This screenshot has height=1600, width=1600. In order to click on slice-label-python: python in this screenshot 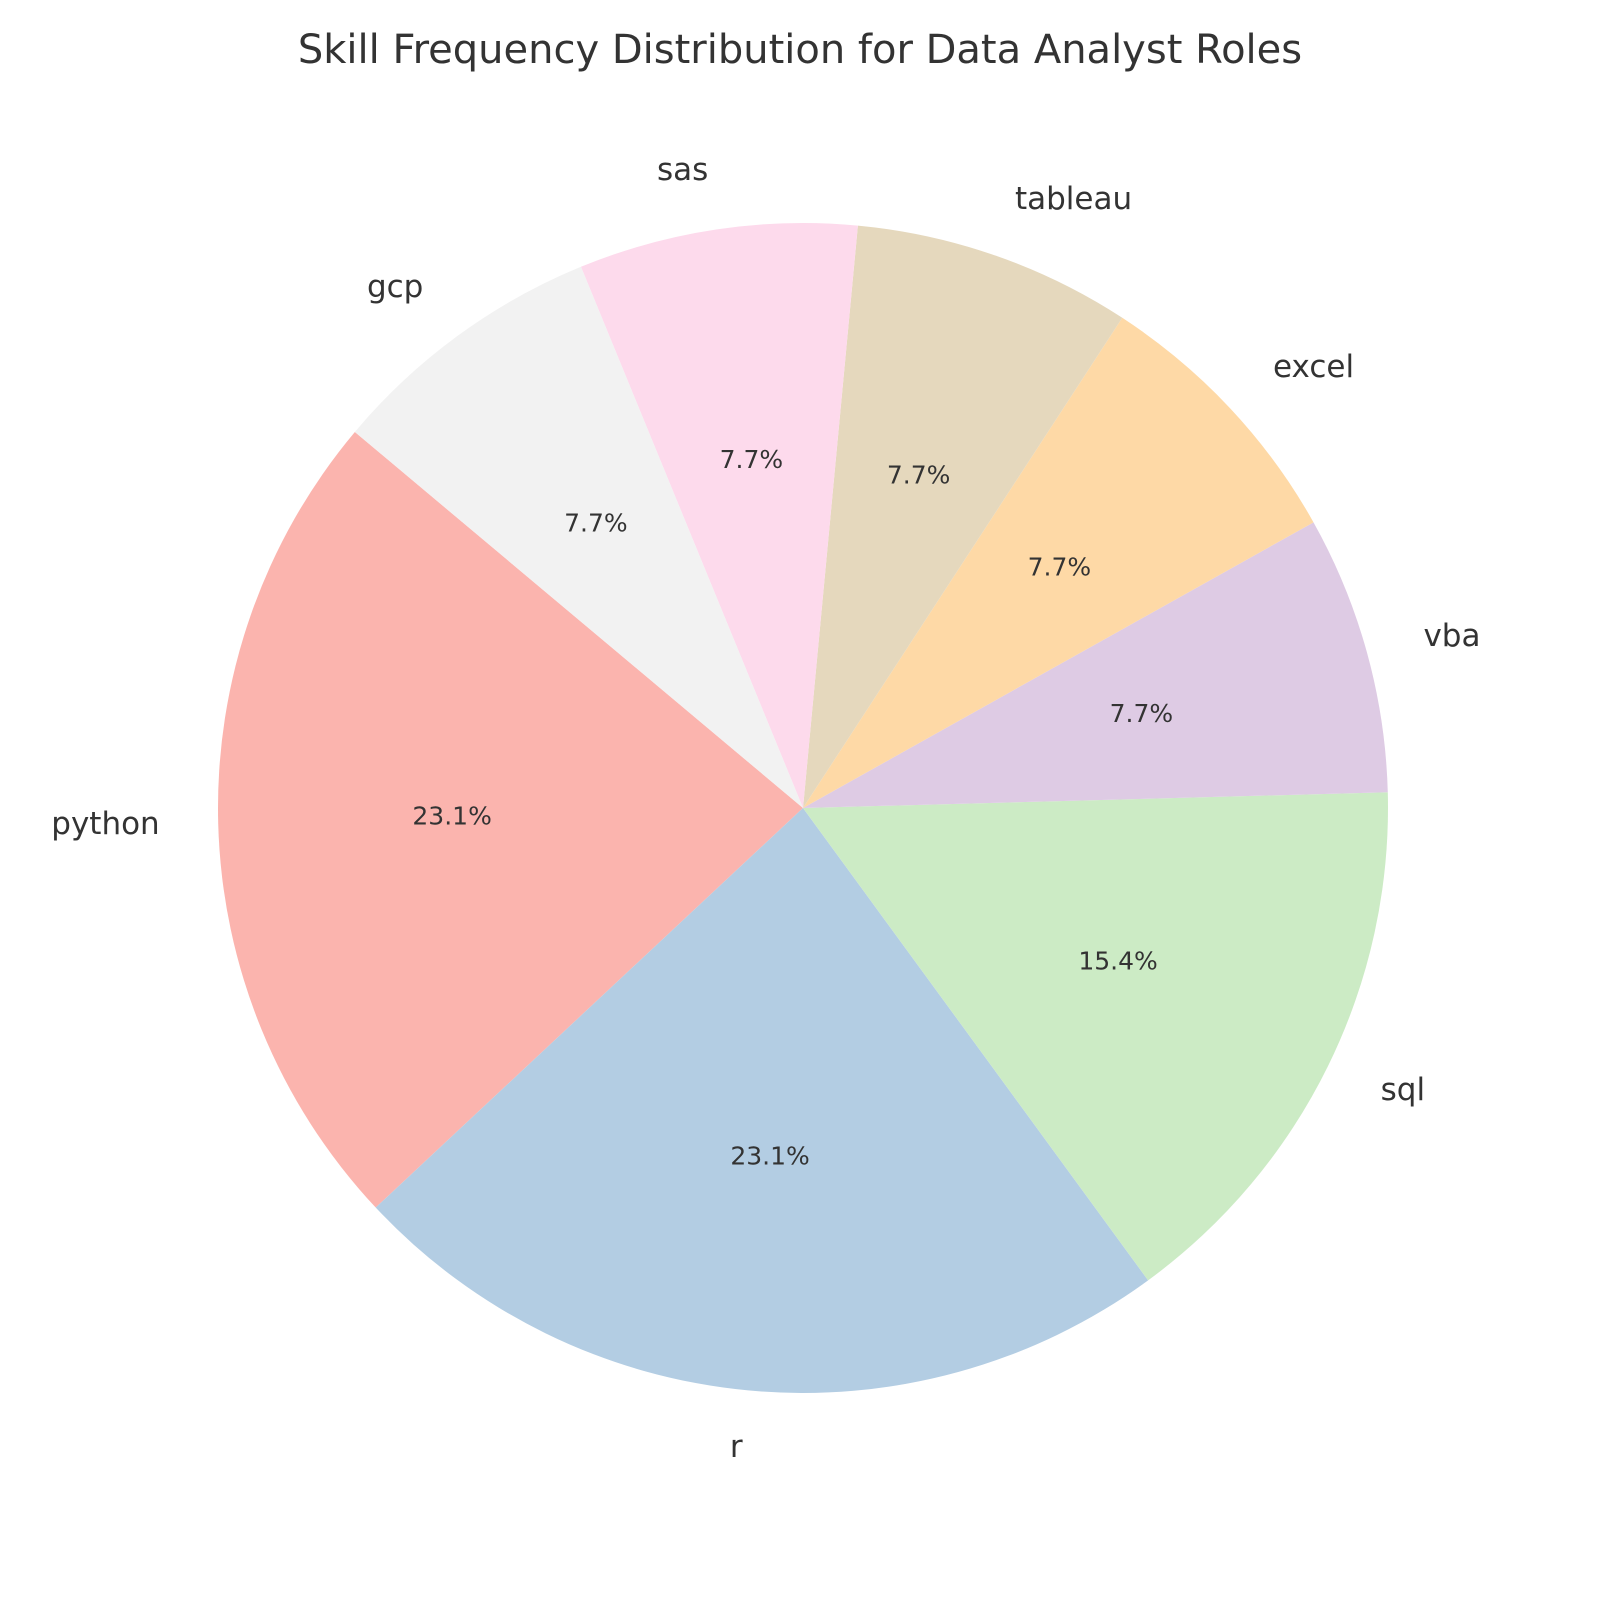, I will do `click(105, 824)`.